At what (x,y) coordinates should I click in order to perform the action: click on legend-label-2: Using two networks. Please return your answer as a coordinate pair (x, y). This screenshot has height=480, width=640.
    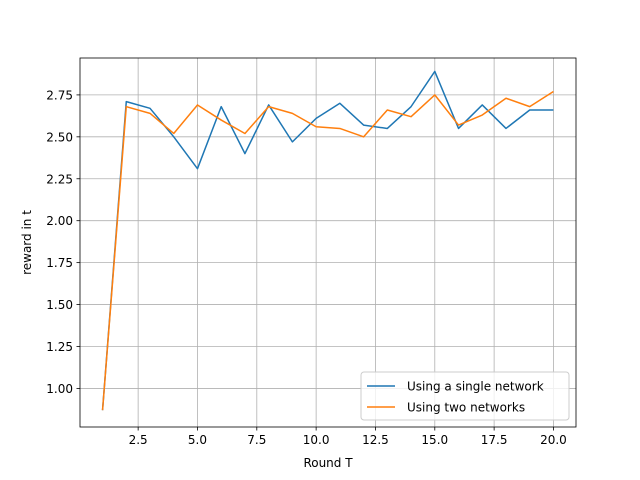
    Looking at the image, I should click on (466, 408).